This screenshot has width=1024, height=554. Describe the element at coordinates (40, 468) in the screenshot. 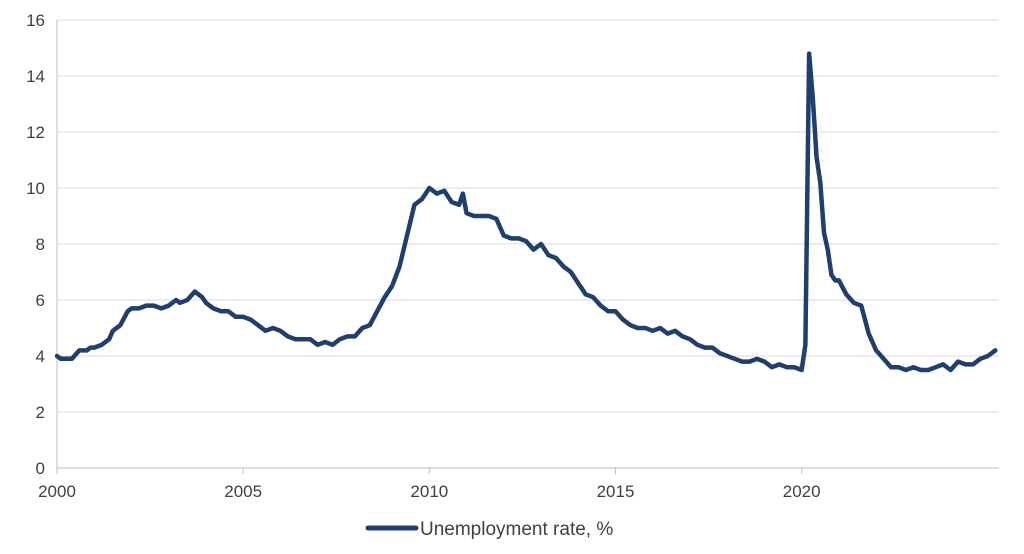

I see `y-tick-label: 0` at that location.